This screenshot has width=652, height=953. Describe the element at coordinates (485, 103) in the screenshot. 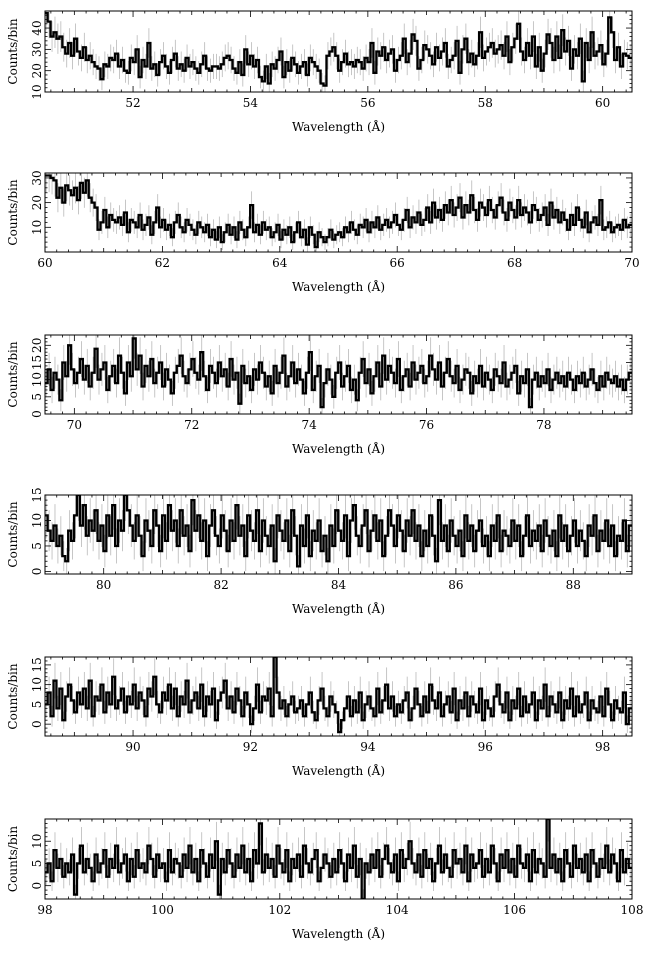

I see `x-tick-label: 58` at that location.